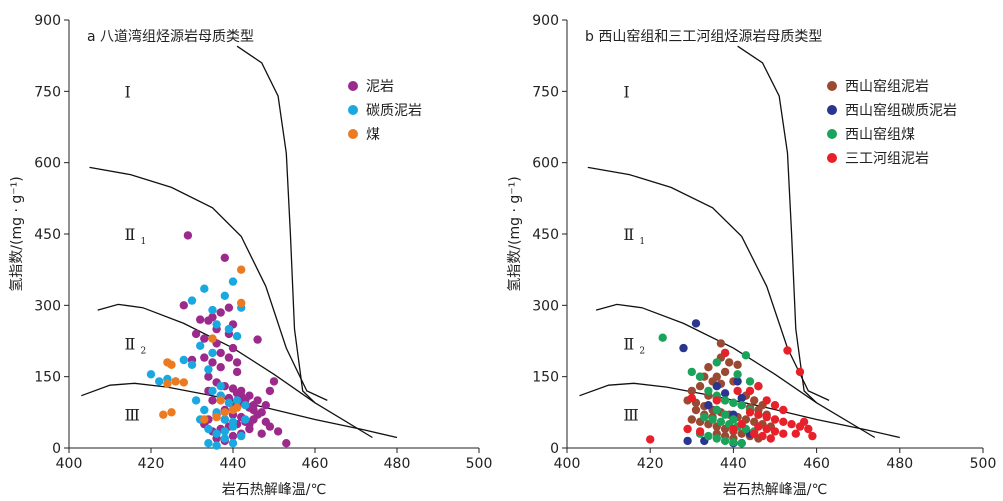  I want to click on y-tick-label: 900, so click(47, 21).